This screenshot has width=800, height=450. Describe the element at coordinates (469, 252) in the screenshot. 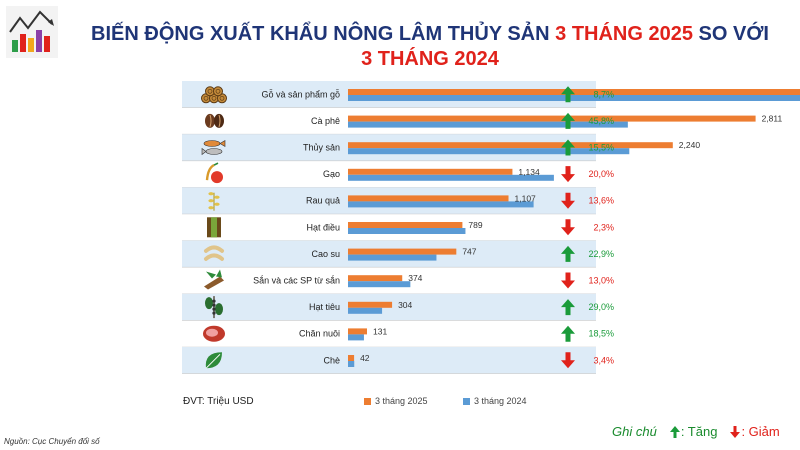

I see `value-label: 747` at that location.